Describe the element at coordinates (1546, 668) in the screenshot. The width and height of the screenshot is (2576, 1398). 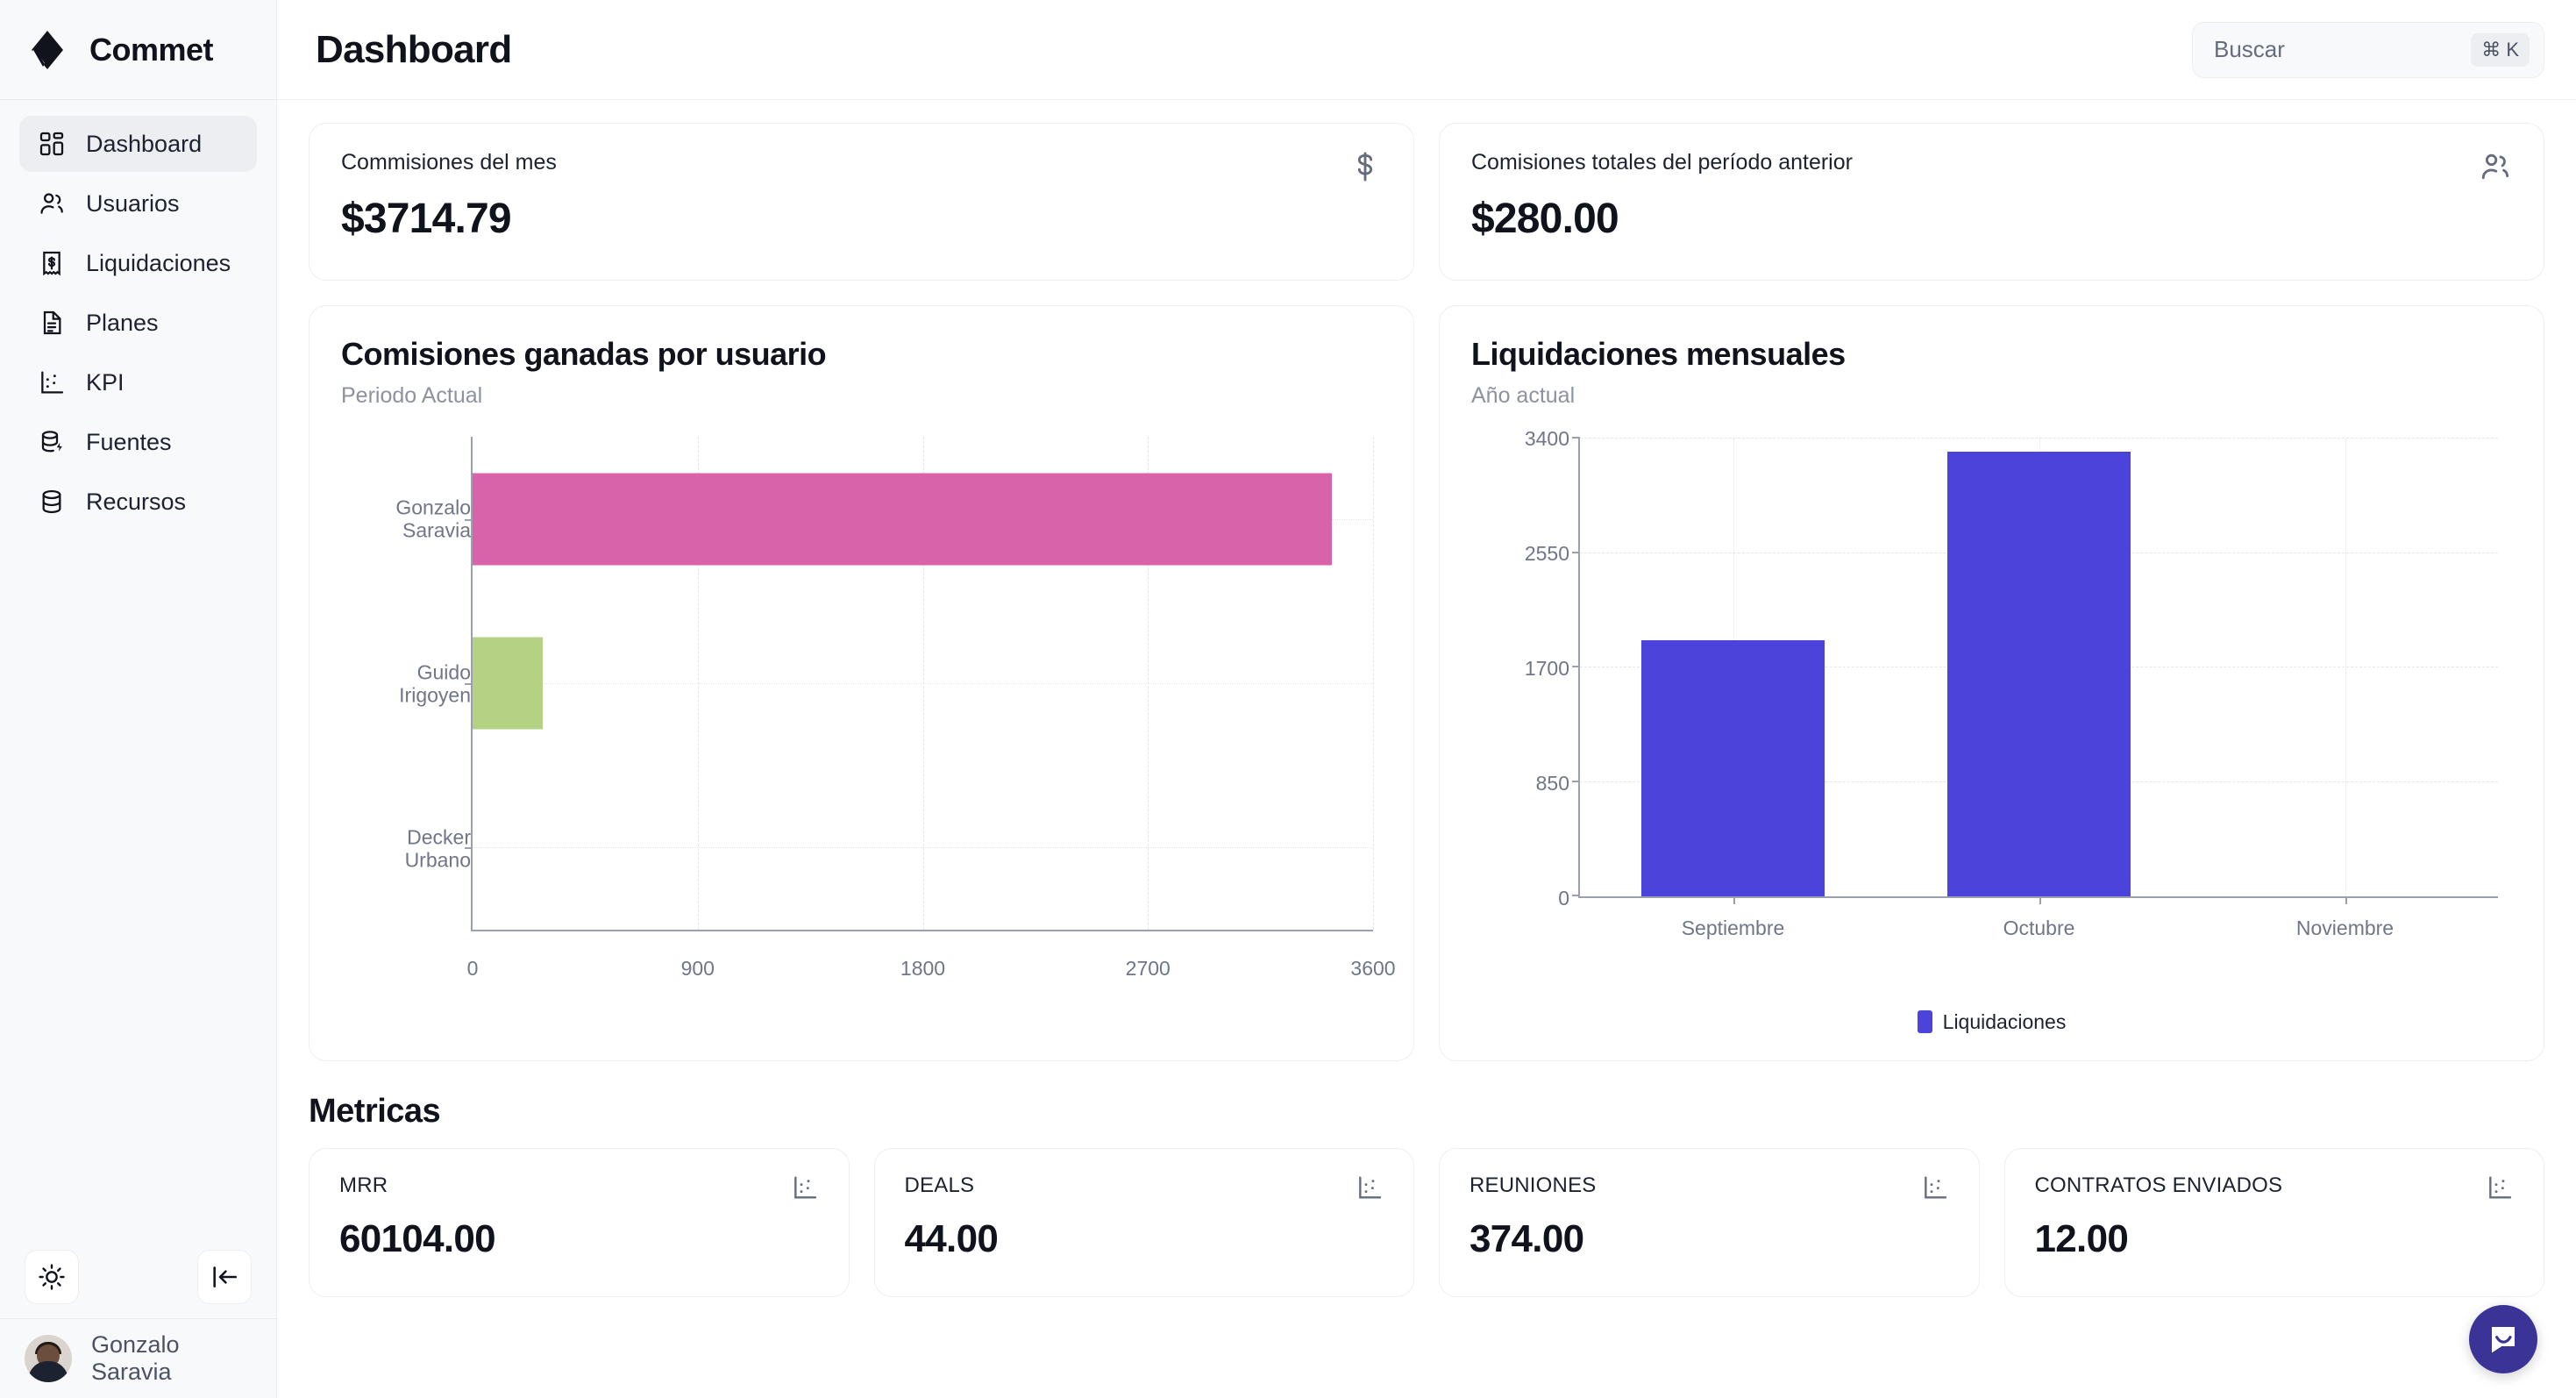
I see `vbar-y-tick-label: 1700` at that location.